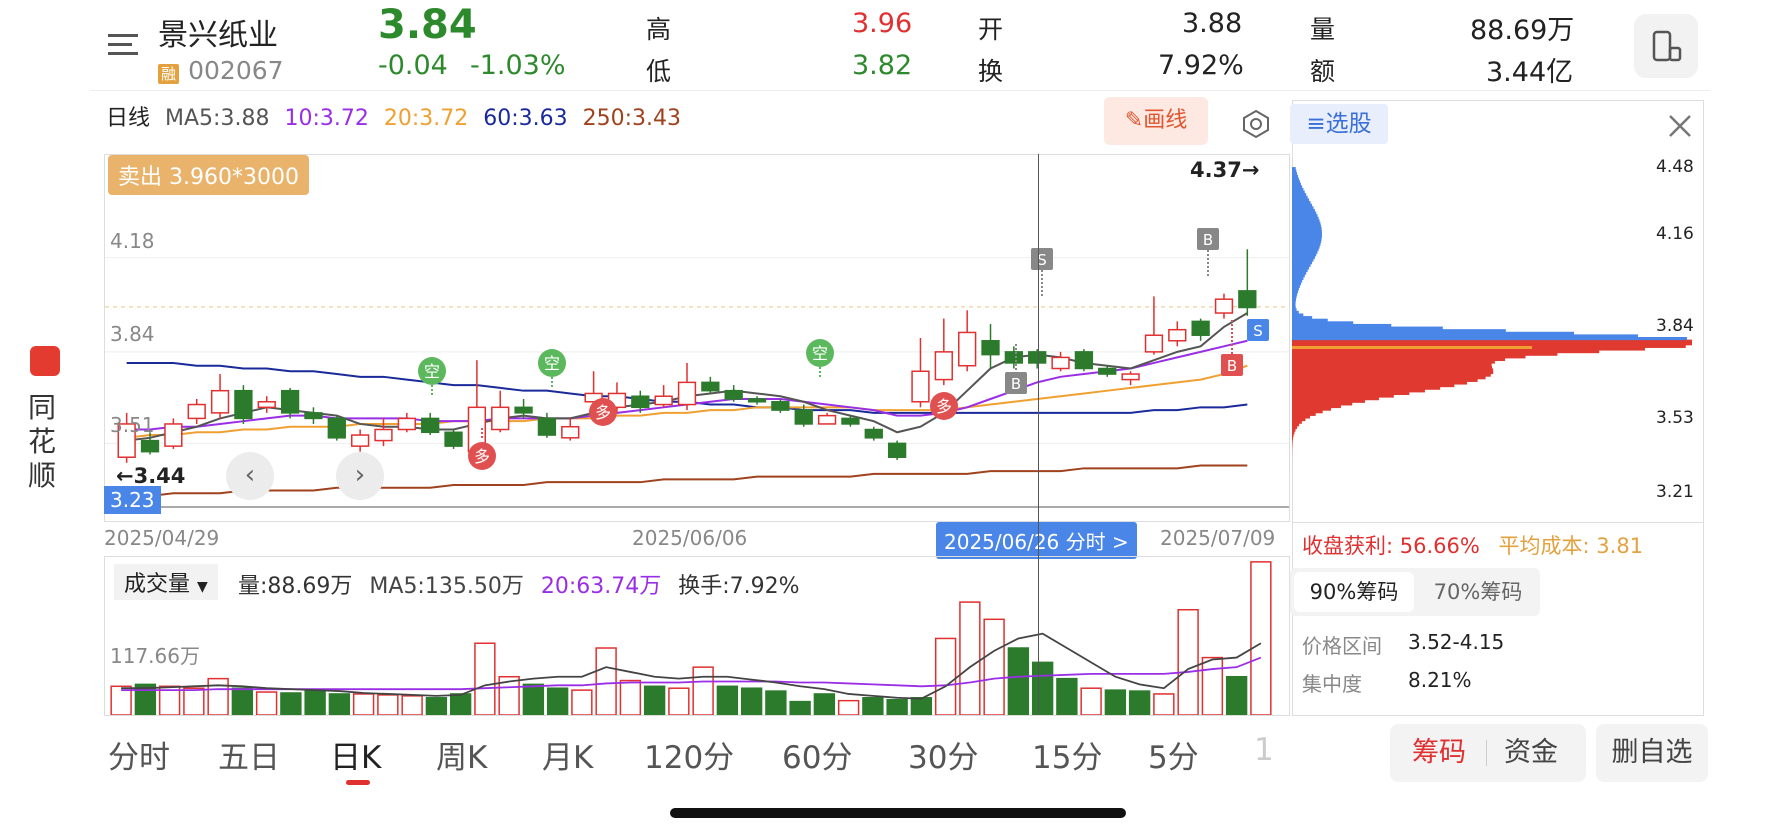 The height and width of the screenshot is (828, 1792). I want to click on ma20-label: 20:3.72, so click(426, 118).